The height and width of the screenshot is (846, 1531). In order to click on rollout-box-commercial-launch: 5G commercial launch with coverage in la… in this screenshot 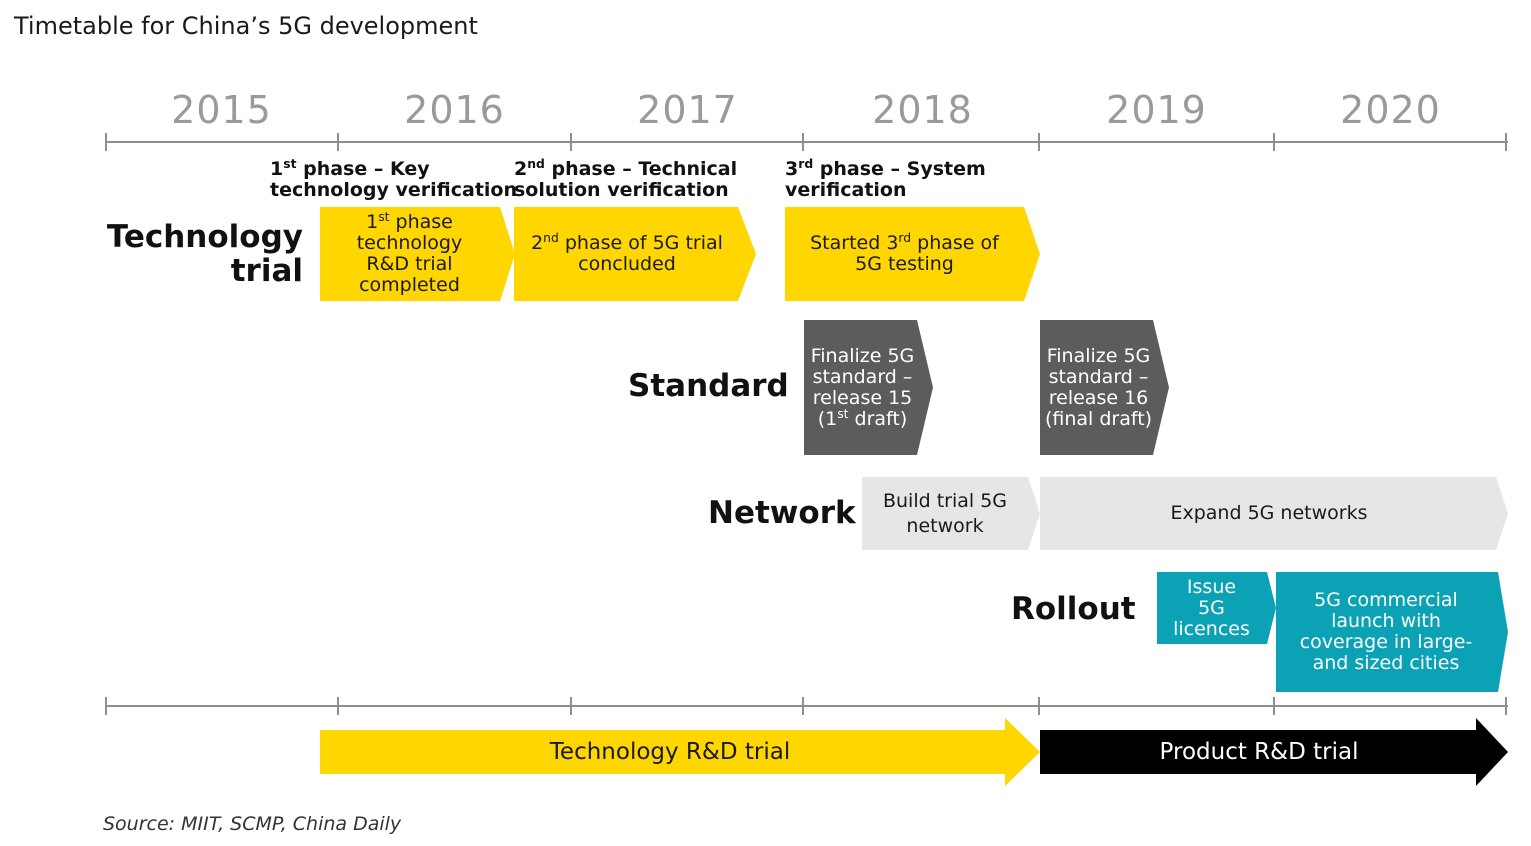, I will do `click(1392, 632)`.